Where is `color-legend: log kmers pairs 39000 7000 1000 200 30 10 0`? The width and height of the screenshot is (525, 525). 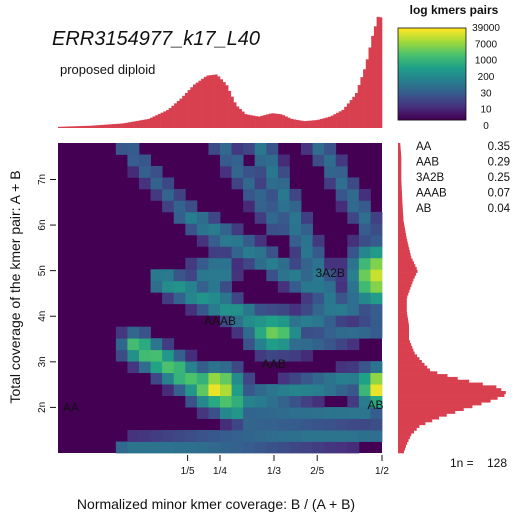
color-legend: log kmers pairs 39000 7000 1000 200 30 10 0 is located at coordinates (448, 67).